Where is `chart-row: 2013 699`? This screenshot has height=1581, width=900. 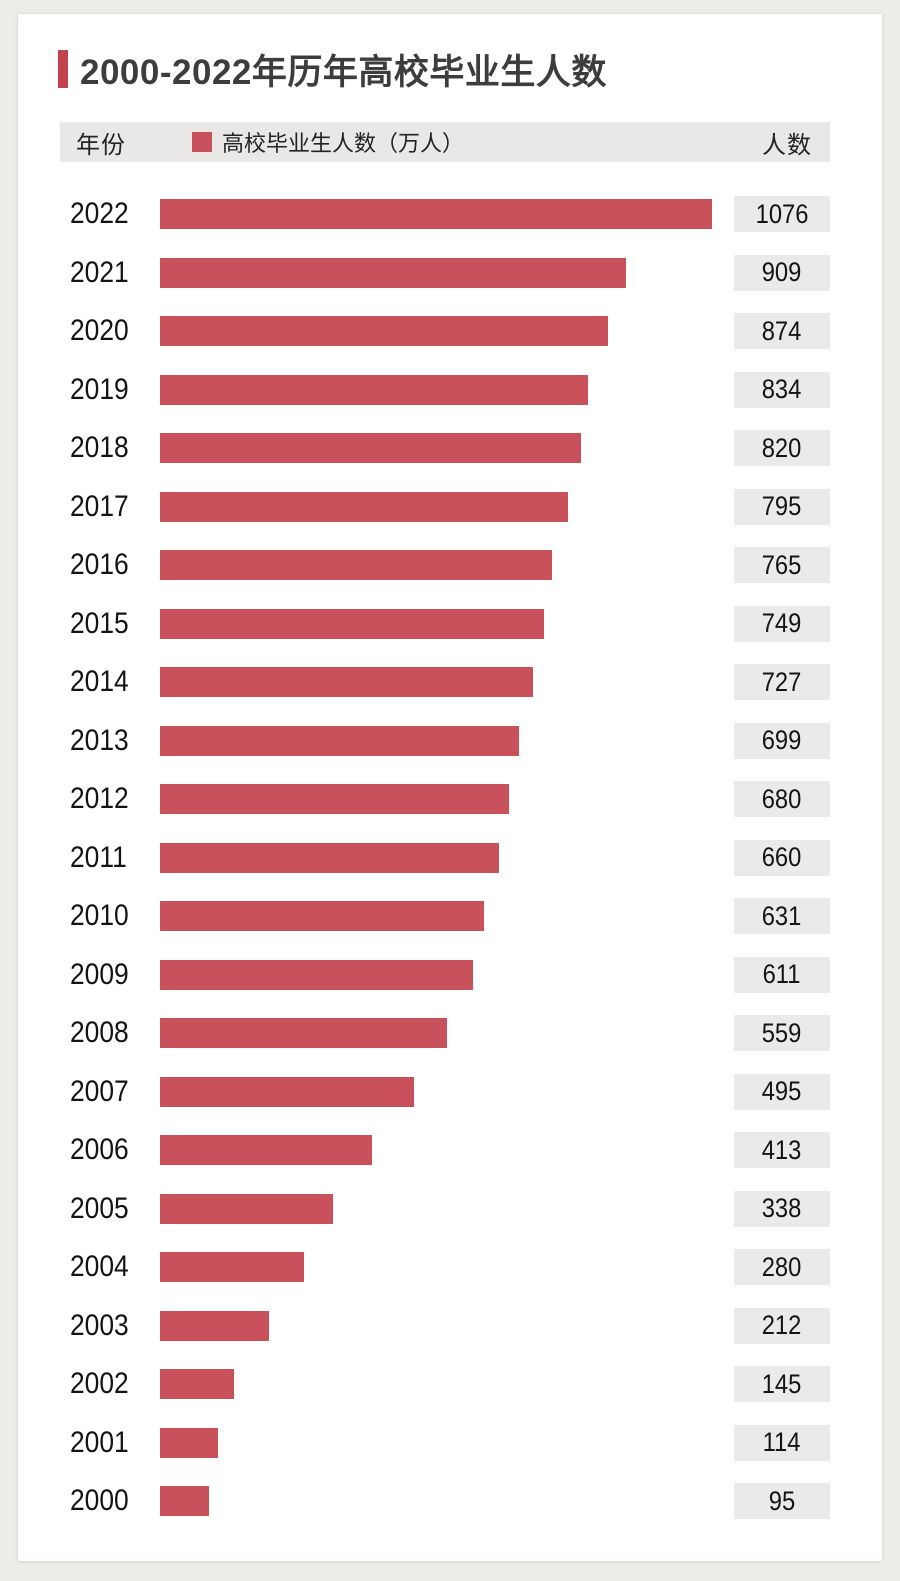
chart-row: 2013 699 is located at coordinates (450, 741).